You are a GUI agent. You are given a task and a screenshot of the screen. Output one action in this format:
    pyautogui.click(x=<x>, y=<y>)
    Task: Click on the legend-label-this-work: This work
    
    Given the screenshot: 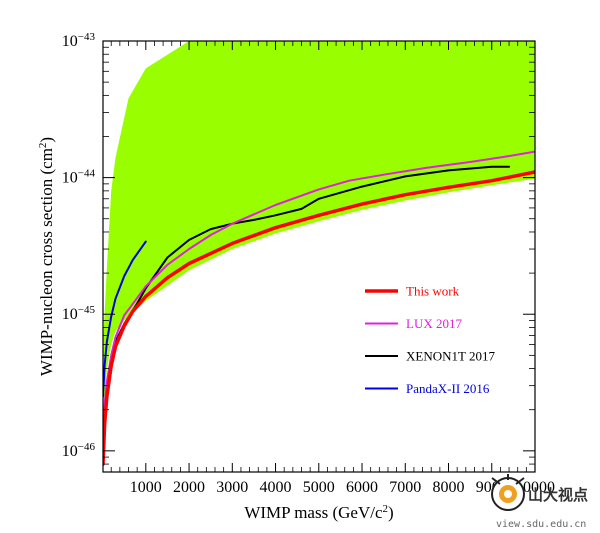 What is the action you would take?
    pyautogui.click(x=433, y=291)
    